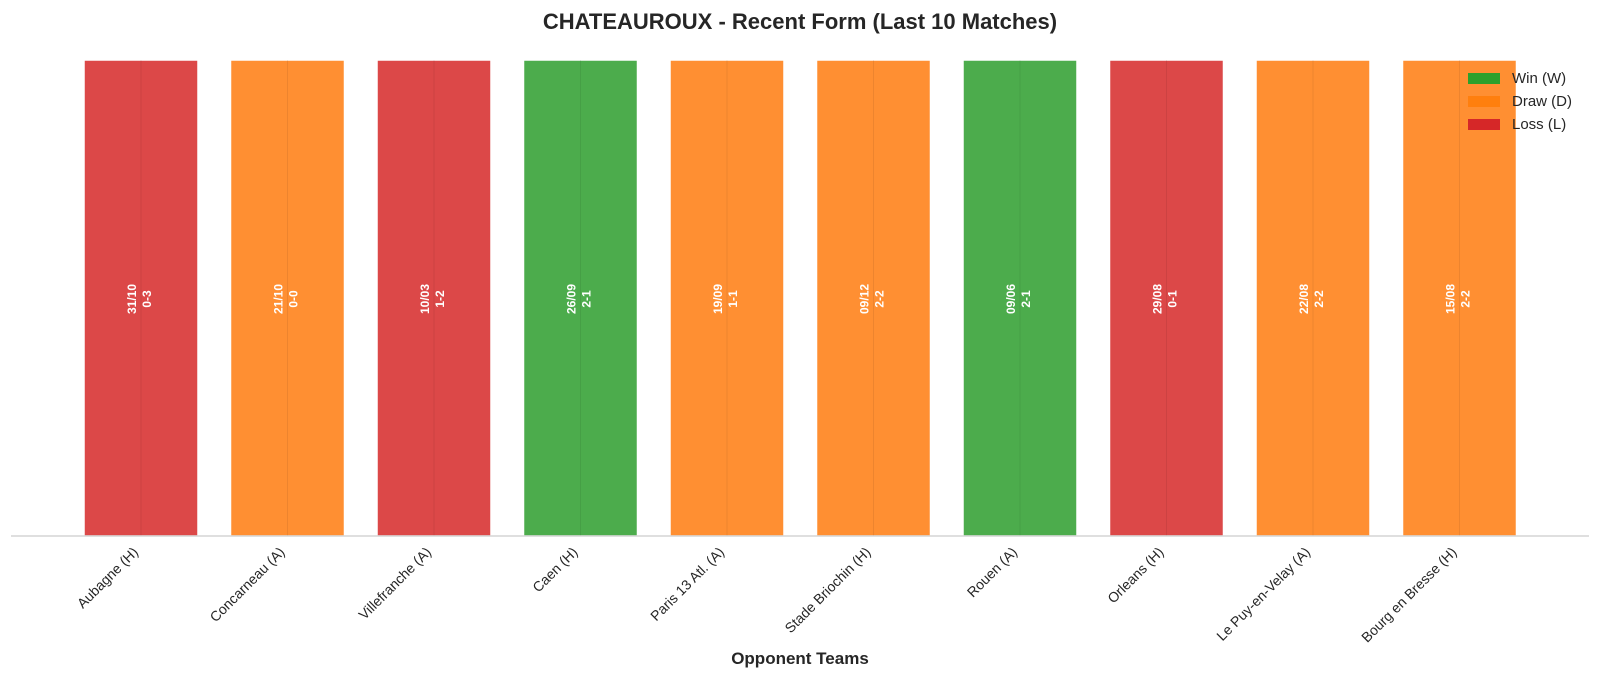 Image resolution: width=1600 pixels, height=679 pixels. What do you see at coordinates (800, 658) in the screenshot?
I see `x-axis-label: Opponent Teams` at bounding box center [800, 658].